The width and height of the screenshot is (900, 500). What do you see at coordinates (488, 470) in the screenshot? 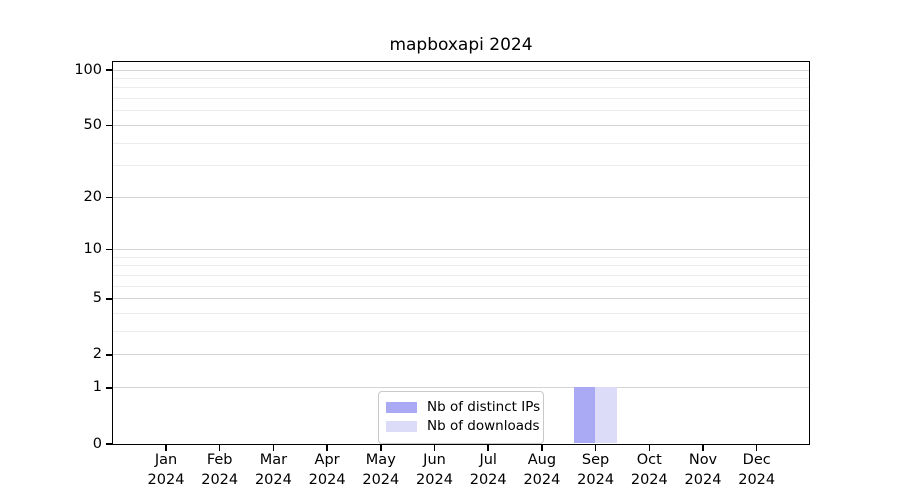
I see `x-tick-label-jul: Jul 2024` at bounding box center [488, 470].